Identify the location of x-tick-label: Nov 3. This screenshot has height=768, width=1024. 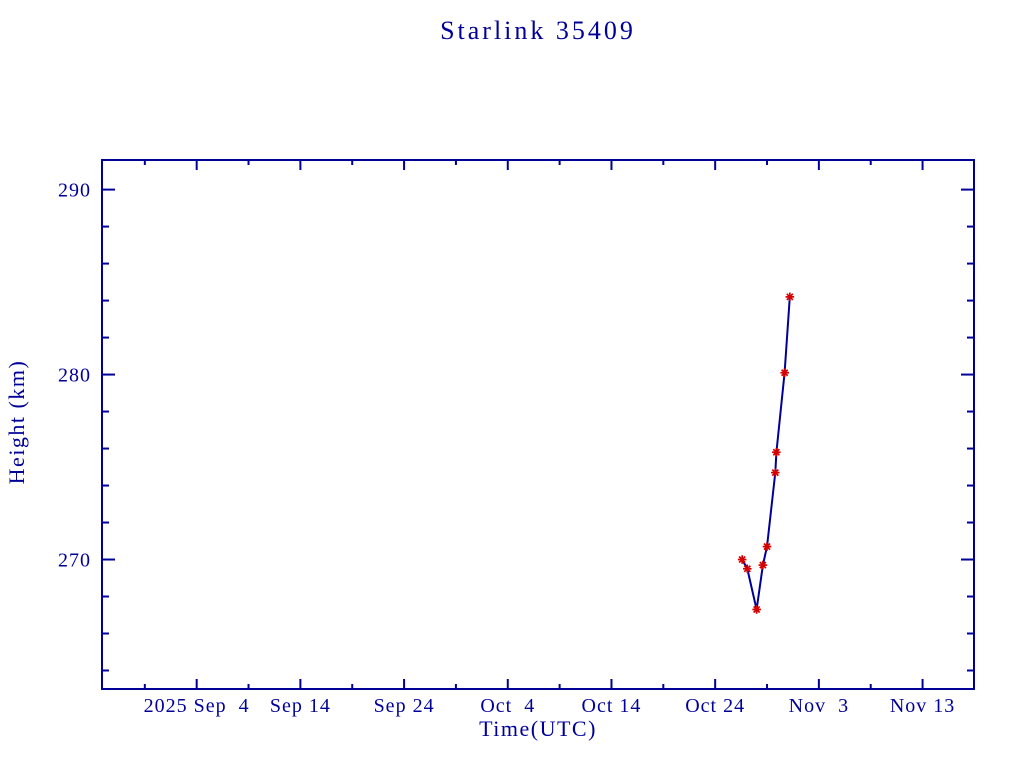
(819, 706).